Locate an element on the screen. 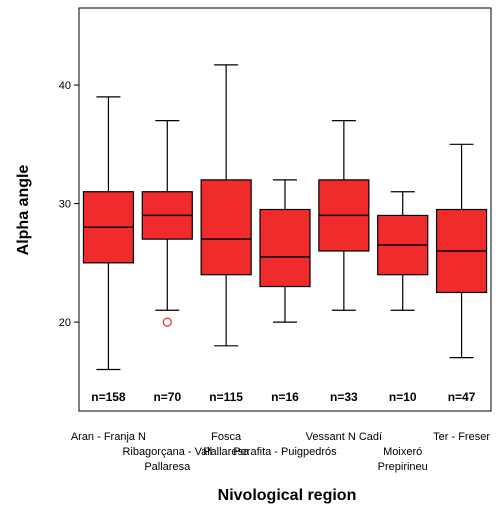 This screenshot has height=508, width=502. y-tick-label: 20 is located at coordinates (65, 323).